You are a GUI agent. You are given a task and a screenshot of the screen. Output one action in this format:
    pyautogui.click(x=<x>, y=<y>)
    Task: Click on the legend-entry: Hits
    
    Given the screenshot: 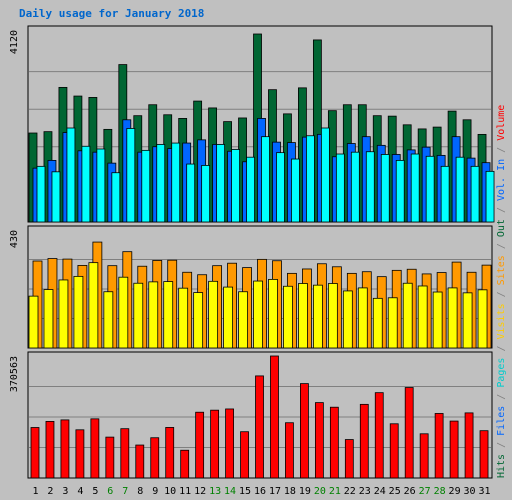 What is the action you would take?
    pyautogui.click(x=501, y=466)
    